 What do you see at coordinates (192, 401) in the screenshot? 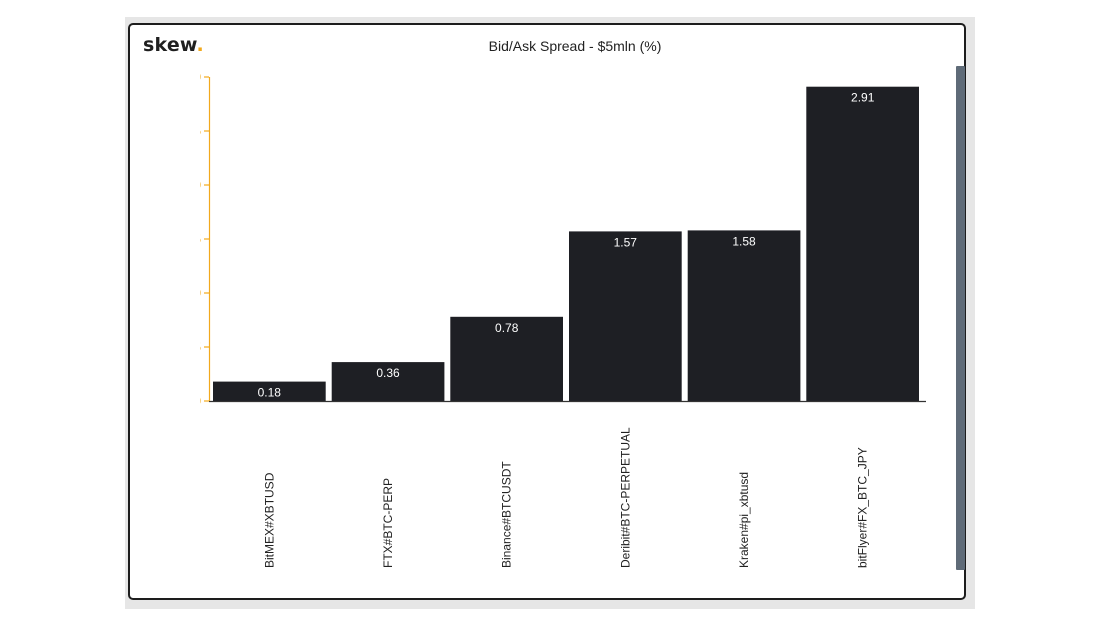
I see `y-tick-label-0: 0.0` at bounding box center [192, 401].